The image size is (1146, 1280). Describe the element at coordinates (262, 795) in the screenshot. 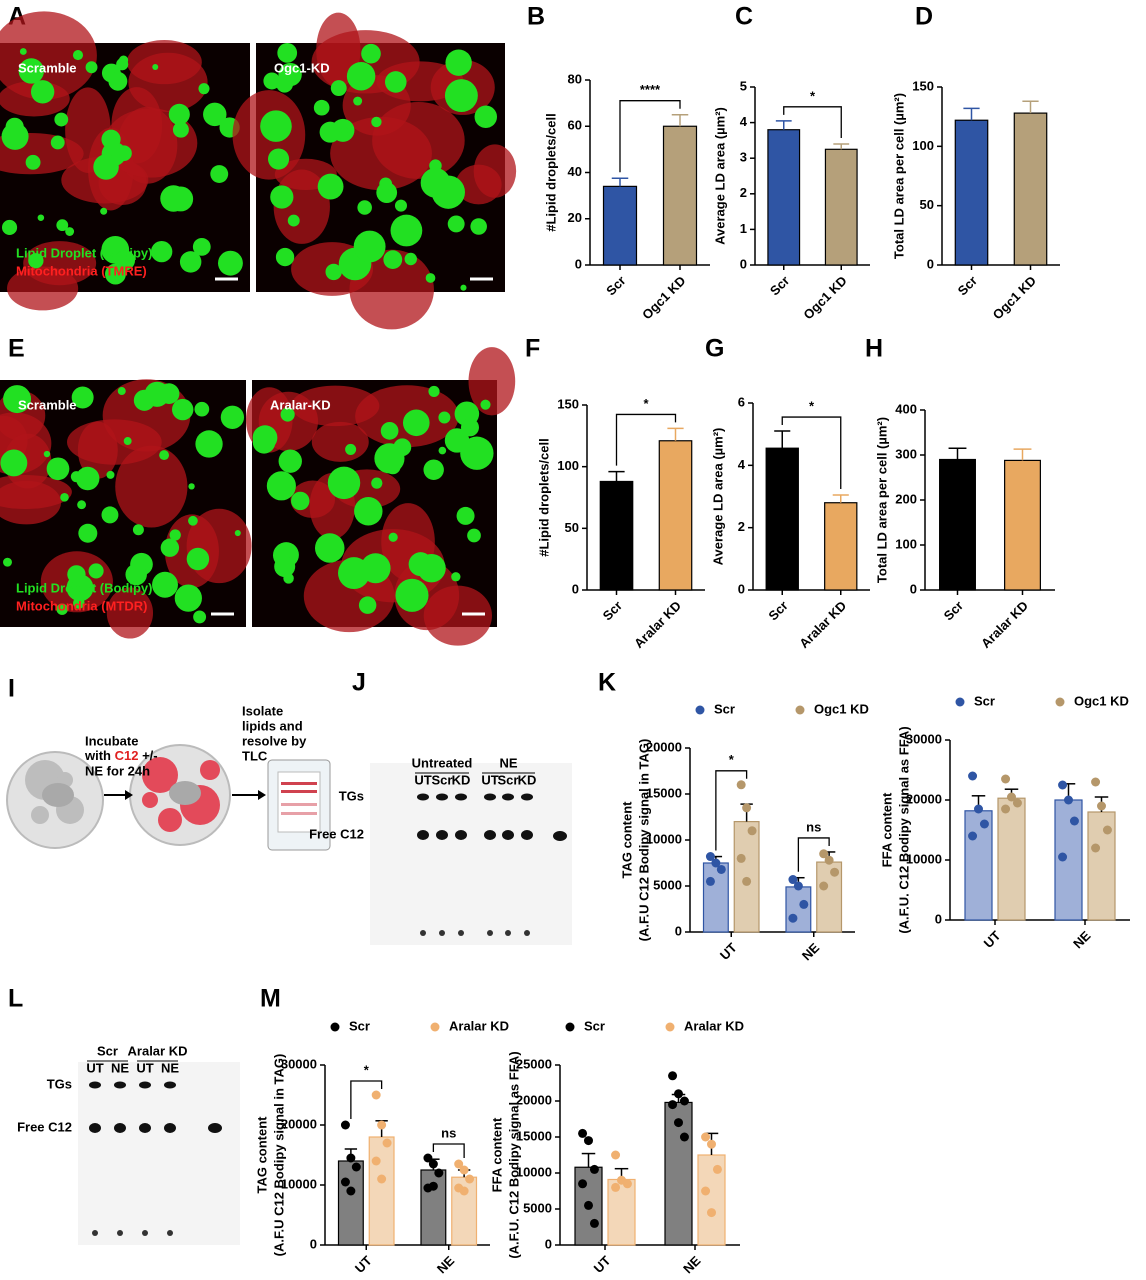

I see `arrow-head` at that location.